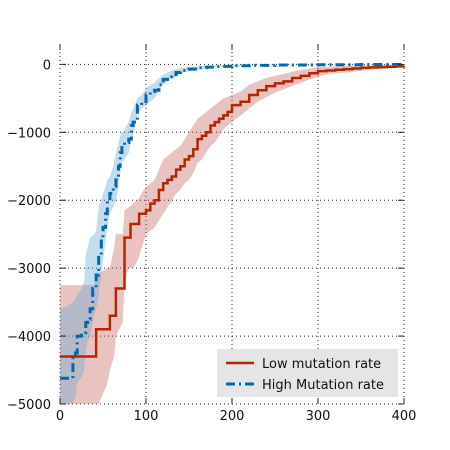 This screenshot has width=450, height=450. Describe the element at coordinates (318, 416) in the screenshot. I see `x-tick-label: 300` at that location.